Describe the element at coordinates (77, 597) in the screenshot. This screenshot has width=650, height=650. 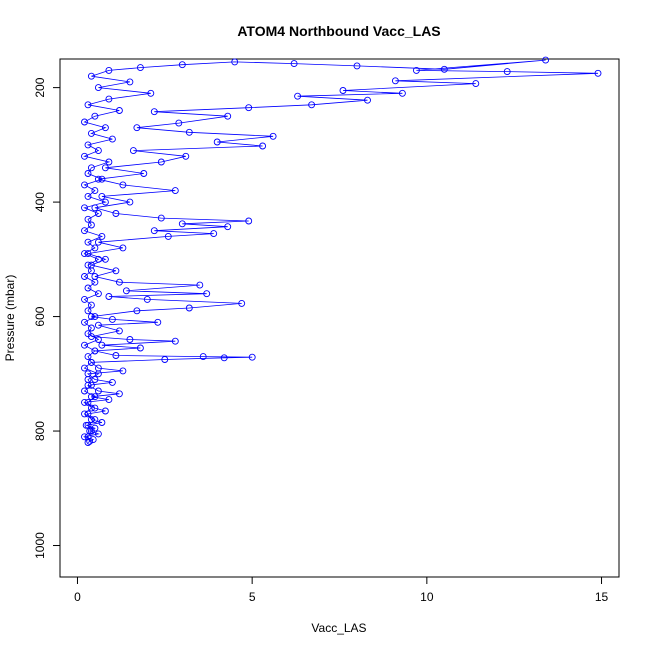
I see `x-tick-label: 0` at that location.